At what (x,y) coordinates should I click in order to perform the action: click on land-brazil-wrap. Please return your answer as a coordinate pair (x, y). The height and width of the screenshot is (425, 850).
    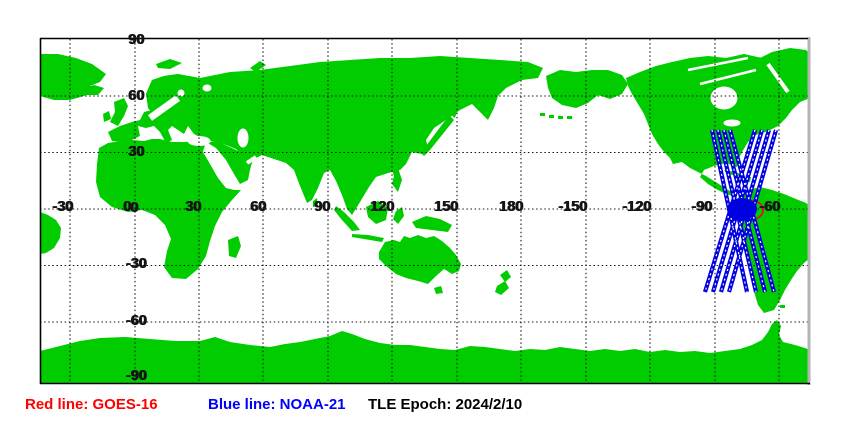
    Looking at the image, I should click on (50, 233).